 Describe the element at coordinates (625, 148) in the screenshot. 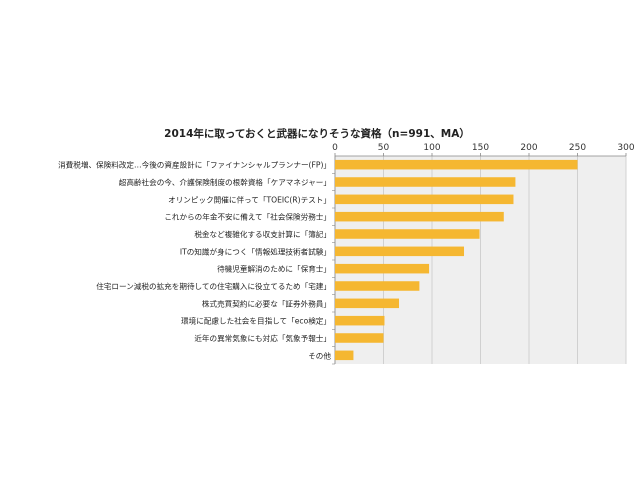

I see `x-tick-label: 300` at that location.